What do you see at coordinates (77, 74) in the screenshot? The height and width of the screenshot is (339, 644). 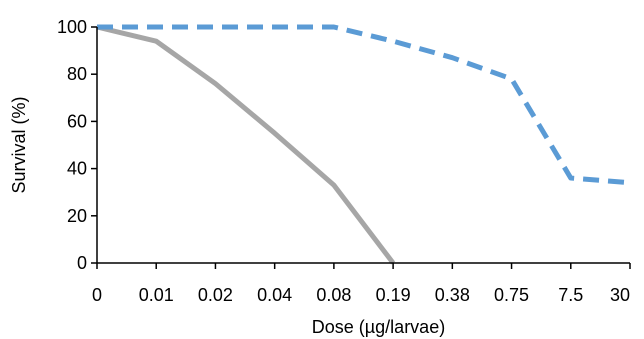 I see `y-tick-label: 80` at bounding box center [77, 74].